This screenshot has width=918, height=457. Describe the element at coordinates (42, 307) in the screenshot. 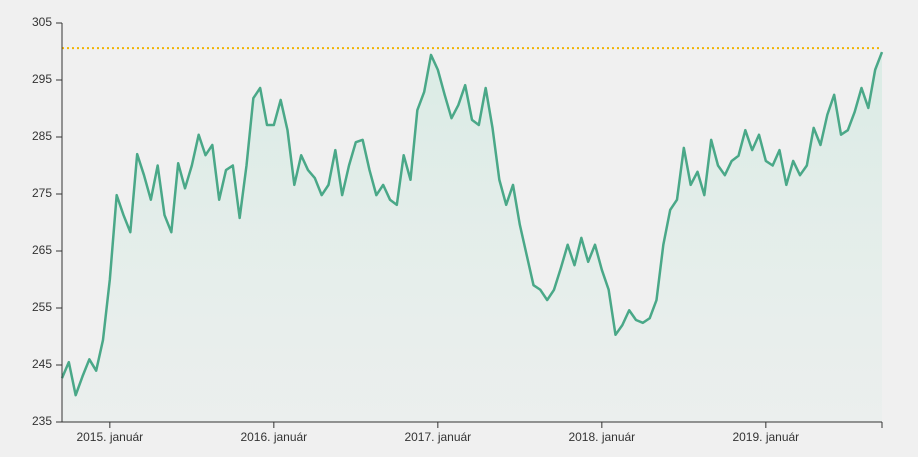

I see `y-tick-label: 255` at that location.